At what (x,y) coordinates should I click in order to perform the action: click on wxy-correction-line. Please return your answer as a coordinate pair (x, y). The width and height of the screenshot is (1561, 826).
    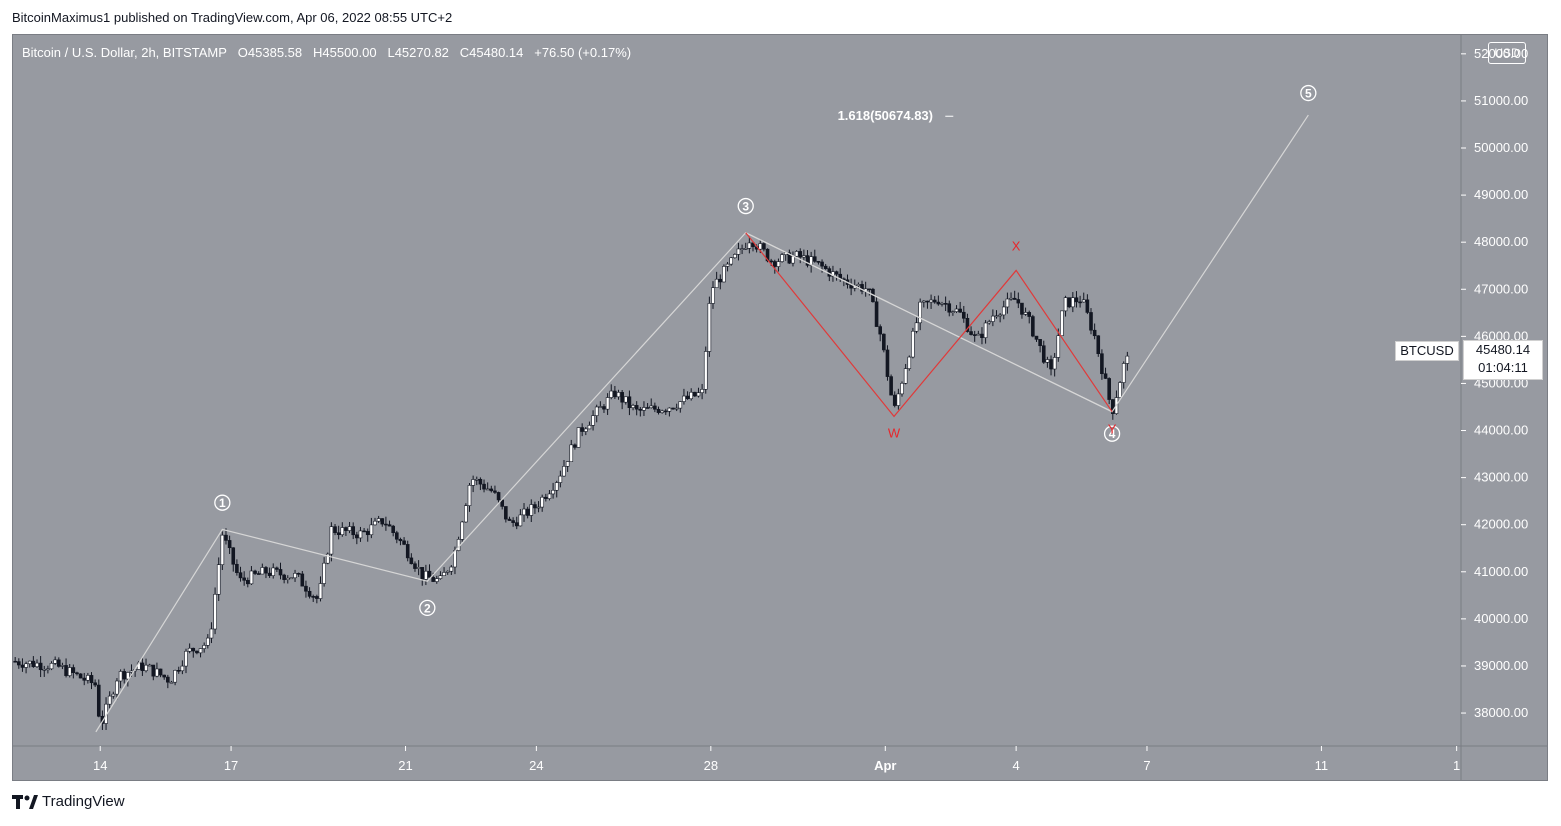
    Looking at the image, I should click on (929, 325).